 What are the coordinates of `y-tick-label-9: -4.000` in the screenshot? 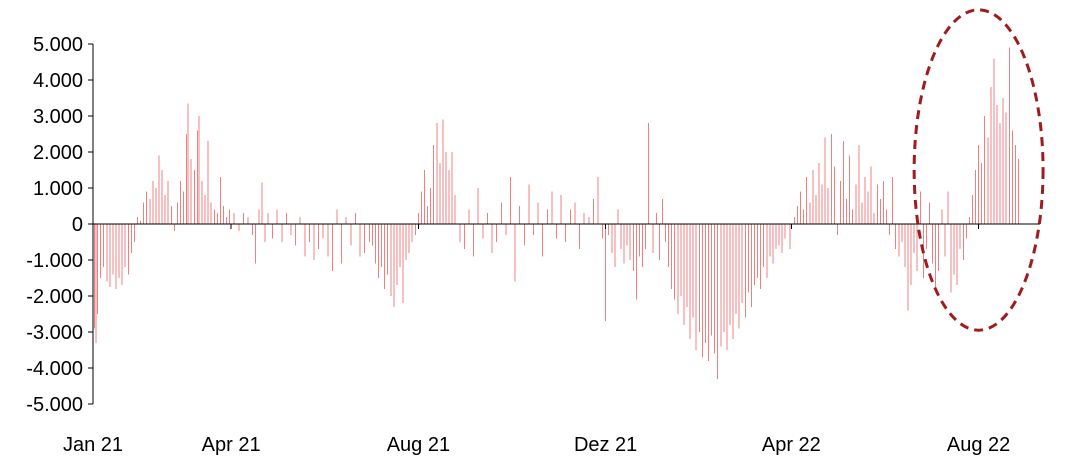 It's located at (54, 369).